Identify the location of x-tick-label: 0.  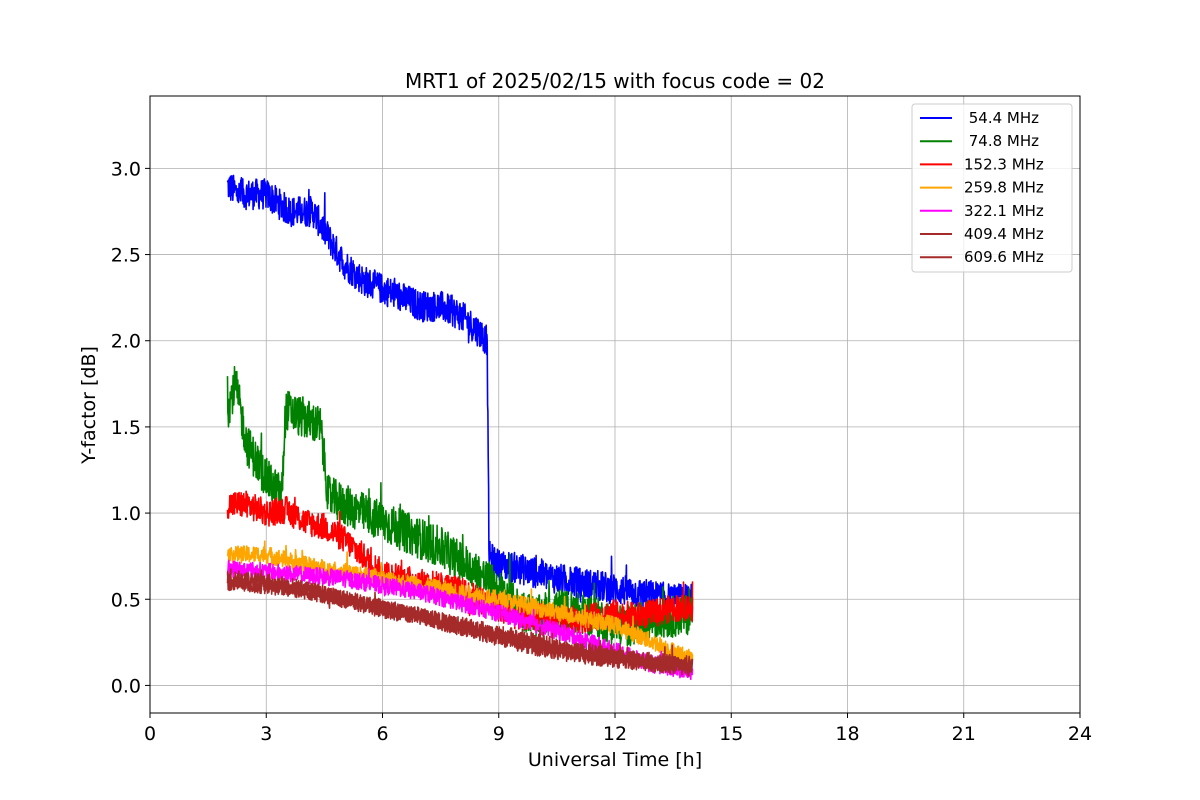
(150, 734).